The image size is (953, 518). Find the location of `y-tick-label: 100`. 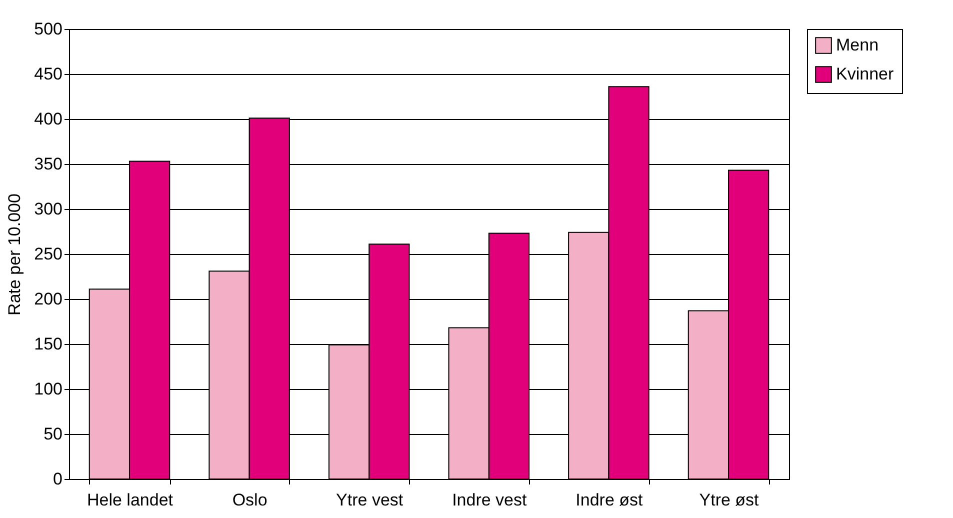

y-tick-label: 100 is located at coordinates (48, 389).